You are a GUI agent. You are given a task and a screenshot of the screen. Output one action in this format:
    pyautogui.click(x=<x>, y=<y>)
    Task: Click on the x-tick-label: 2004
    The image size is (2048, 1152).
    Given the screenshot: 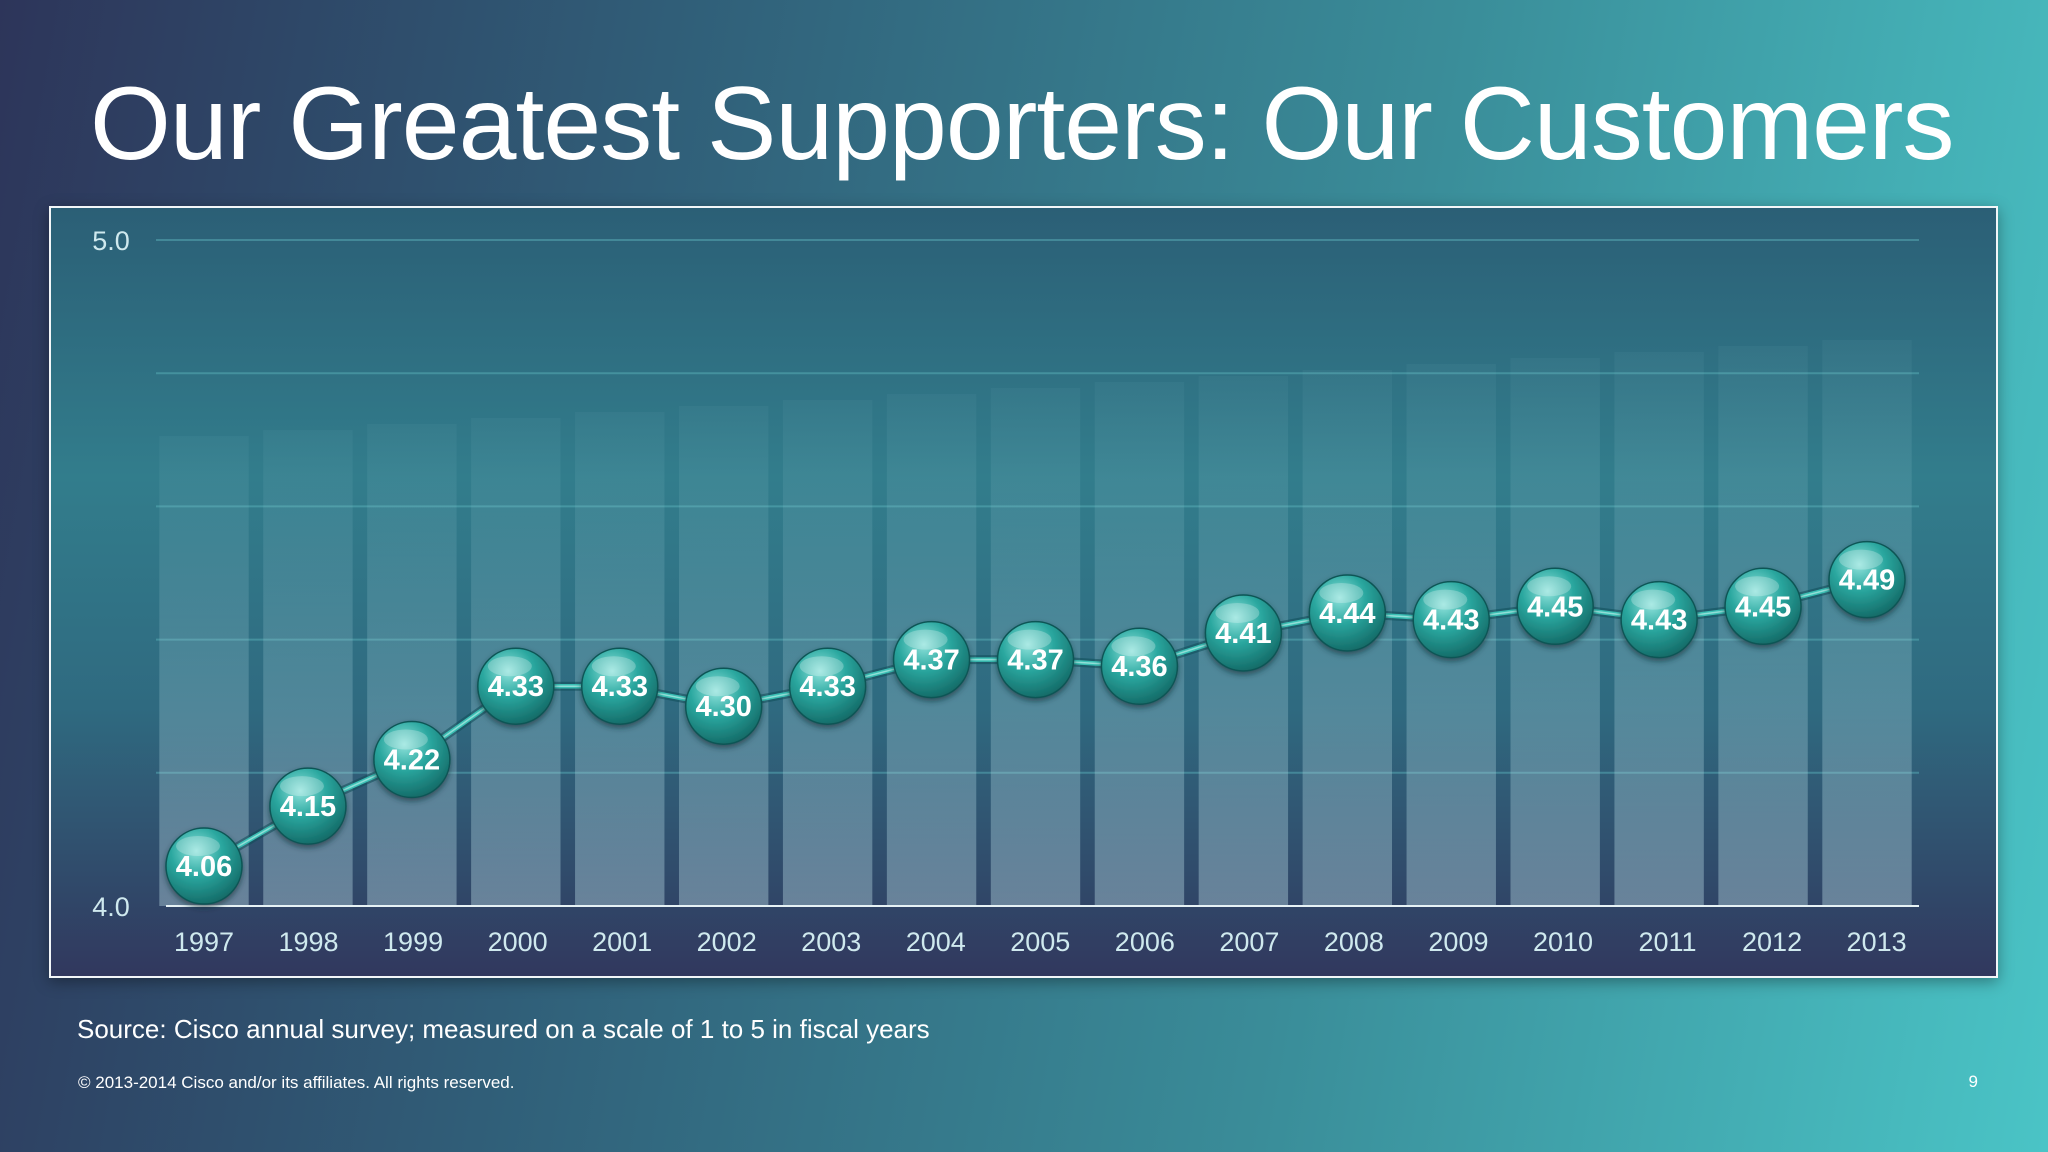 What is the action you would take?
    pyautogui.click(x=936, y=942)
    